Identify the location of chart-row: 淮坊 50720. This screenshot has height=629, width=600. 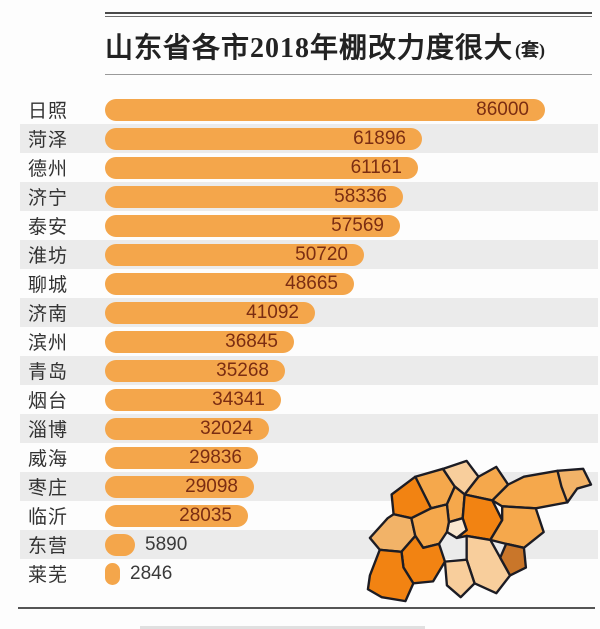
(309, 254).